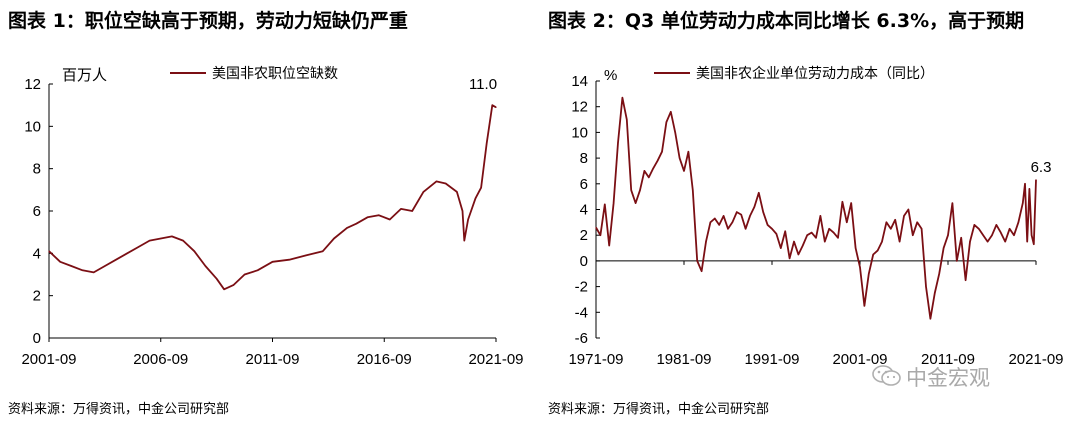  I want to click on chart-1-y-tick-label: 6, so click(37, 211).